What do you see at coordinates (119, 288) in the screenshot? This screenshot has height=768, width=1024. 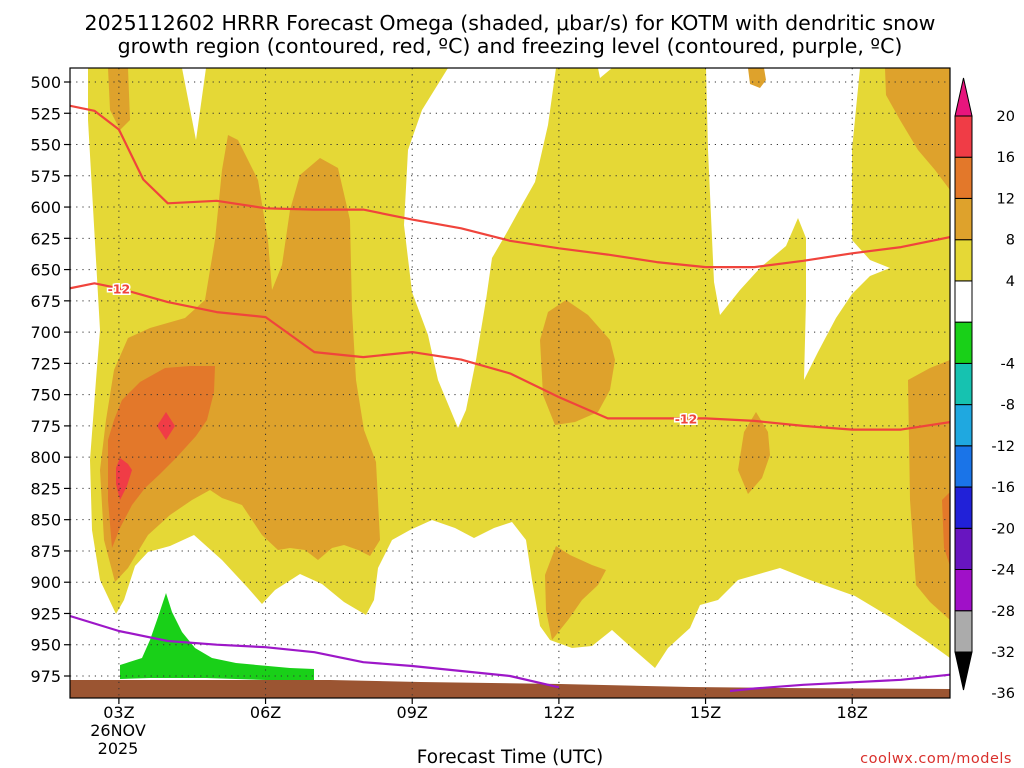 I see `contour-label-12-left: -12` at bounding box center [119, 288].